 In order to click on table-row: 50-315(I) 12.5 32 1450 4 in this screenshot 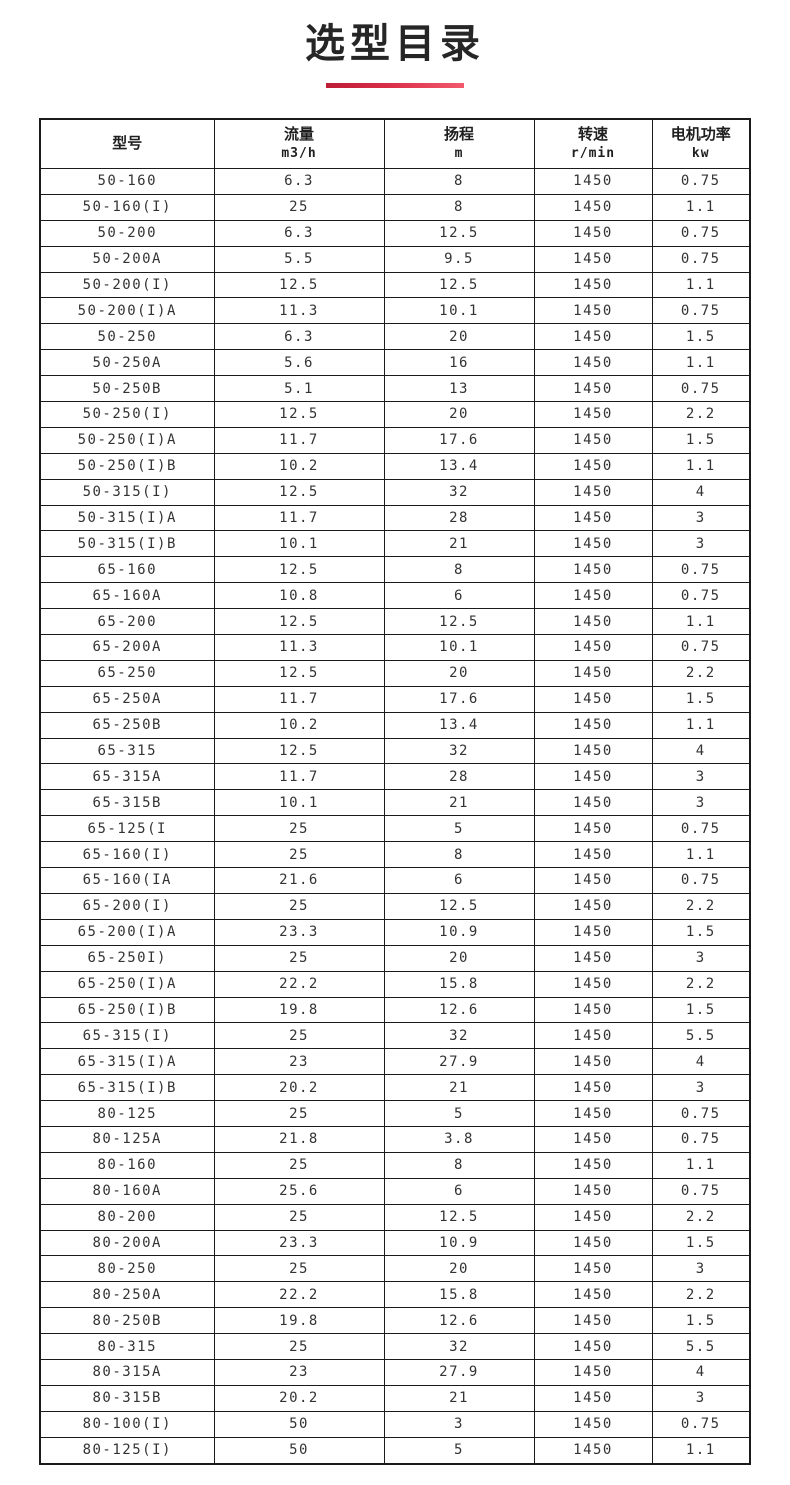, I will do `click(395, 492)`.